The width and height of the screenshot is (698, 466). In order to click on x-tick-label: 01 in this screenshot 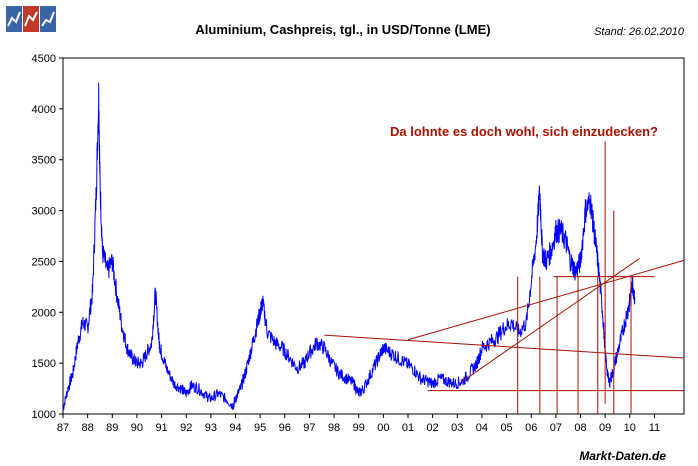, I will do `click(408, 428)`.